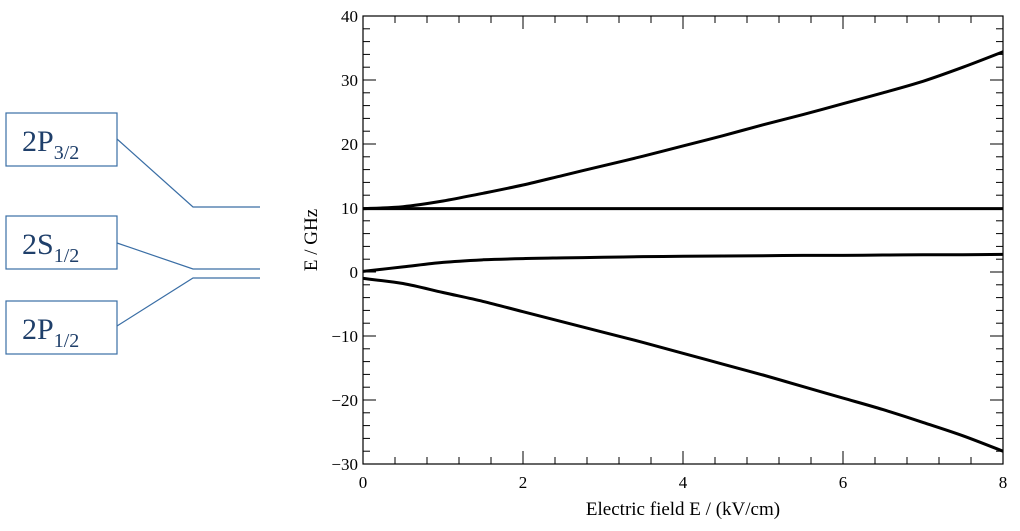 The height and width of the screenshot is (531, 1020). I want to click on y-tick-label: −10, so click(344, 336).